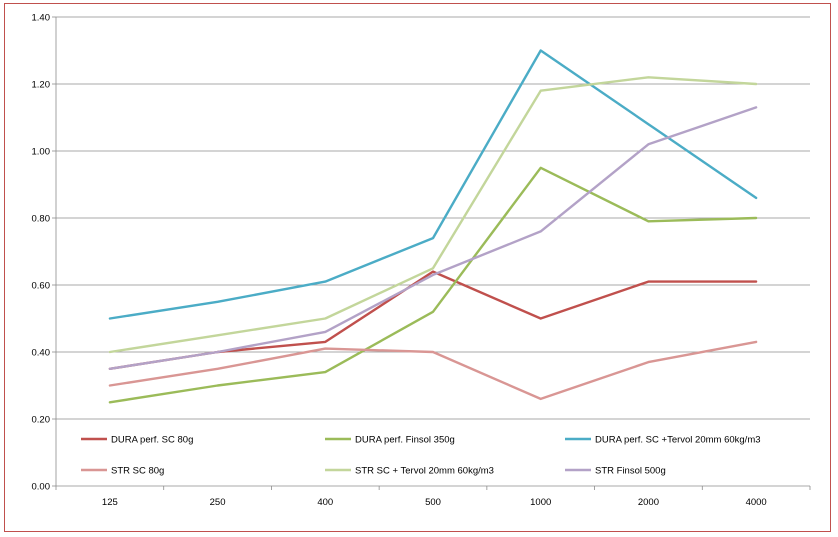 This screenshot has height=537, width=838. What do you see at coordinates (110, 502) in the screenshot?
I see `x-tick-label: 125` at bounding box center [110, 502].